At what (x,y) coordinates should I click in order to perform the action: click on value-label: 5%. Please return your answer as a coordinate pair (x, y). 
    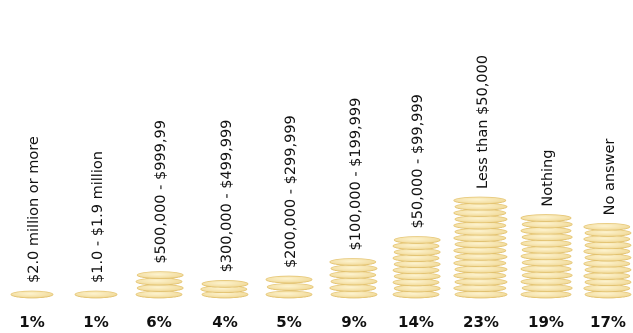
    Looking at the image, I should click on (288, 322).